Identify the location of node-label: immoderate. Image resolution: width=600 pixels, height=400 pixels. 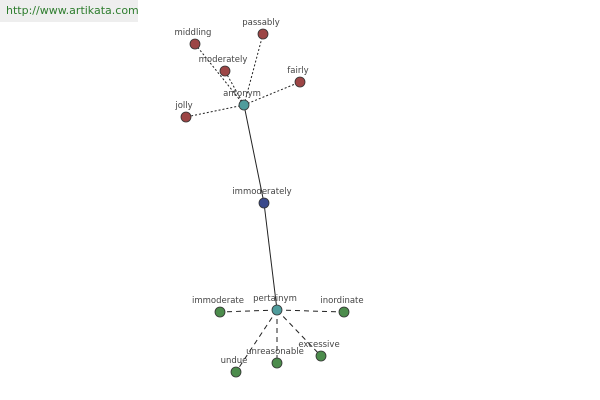
(218, 301).